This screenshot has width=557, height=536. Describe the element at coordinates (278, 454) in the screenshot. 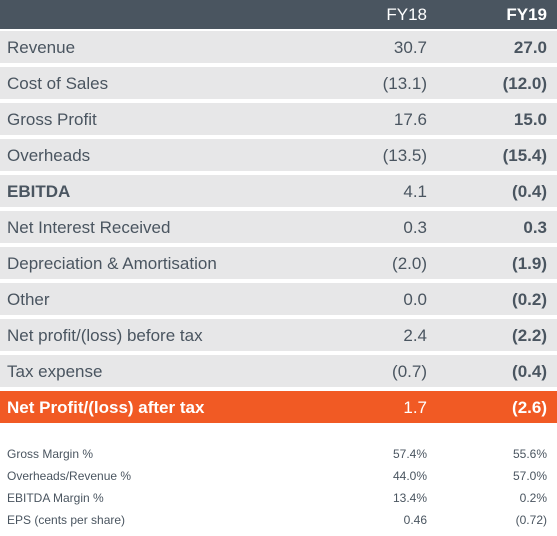

I see `metric-row-gross-margin: Gross Margin % 57.4% 55.6%` at that location.